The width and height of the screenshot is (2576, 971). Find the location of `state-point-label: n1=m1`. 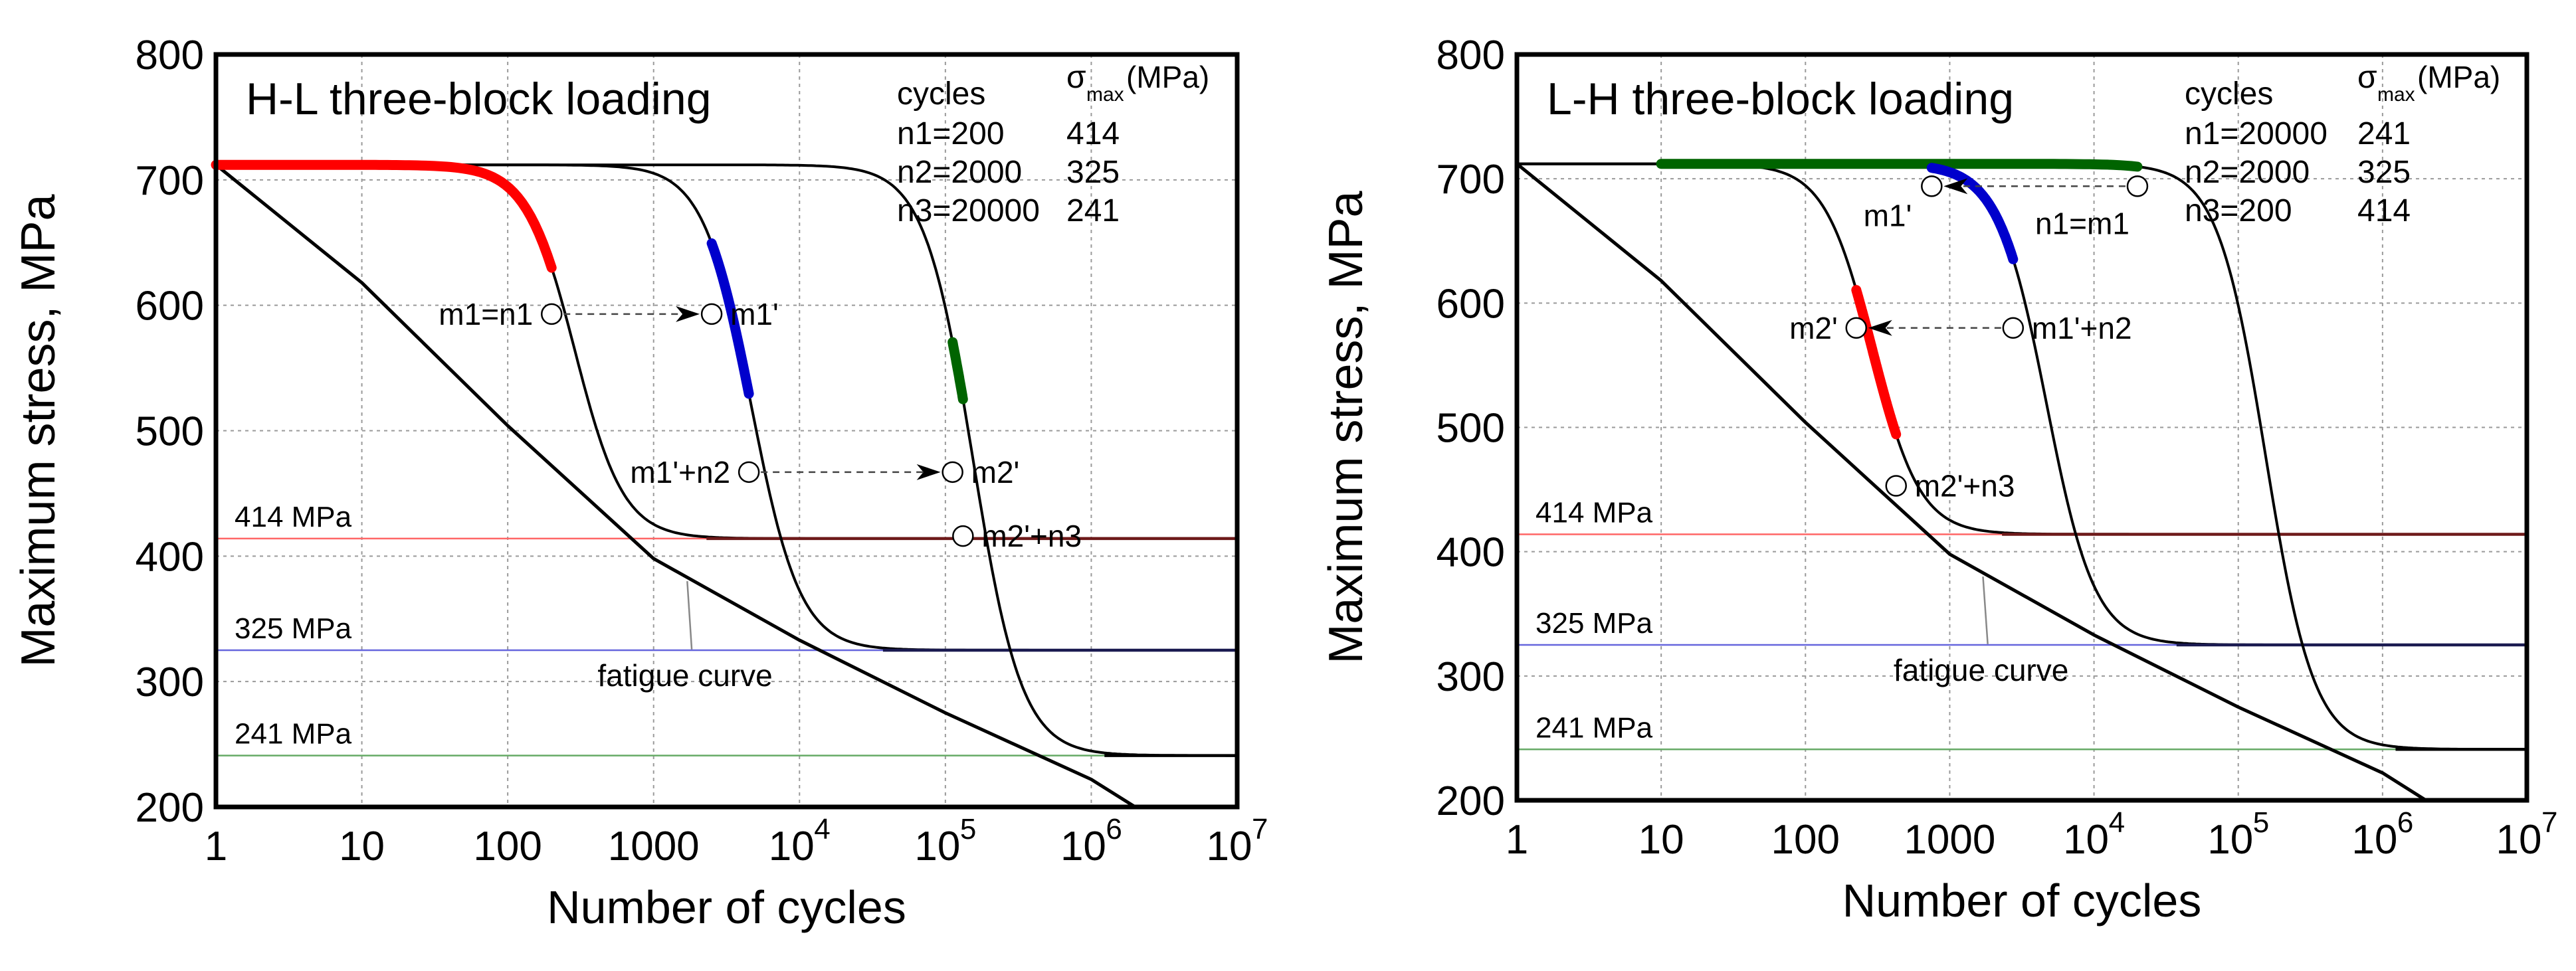

state-point-label: n1=m1 is located at coordinates (2083, 223).